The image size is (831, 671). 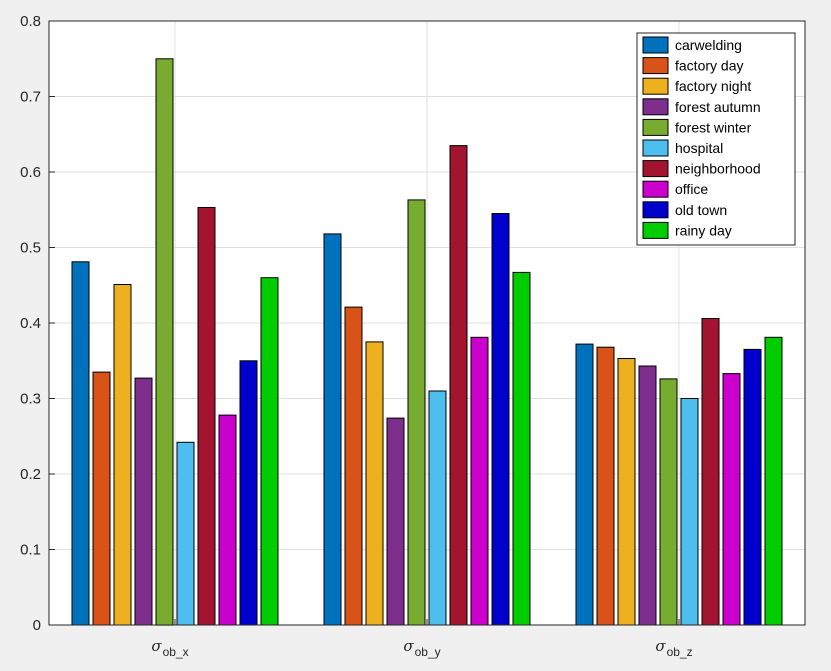 I want to click on legend-label: rainy day, so click(x=703, y=230).